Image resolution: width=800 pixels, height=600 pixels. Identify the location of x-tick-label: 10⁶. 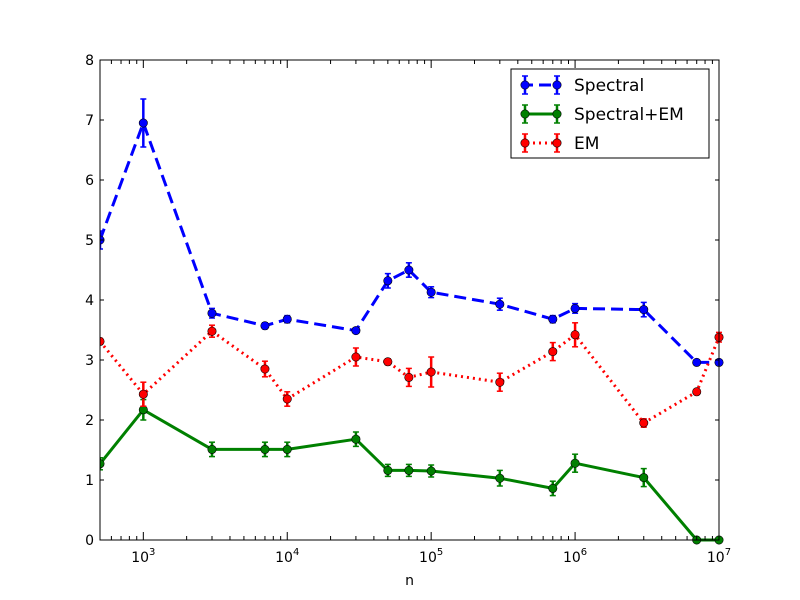
(575, 556).